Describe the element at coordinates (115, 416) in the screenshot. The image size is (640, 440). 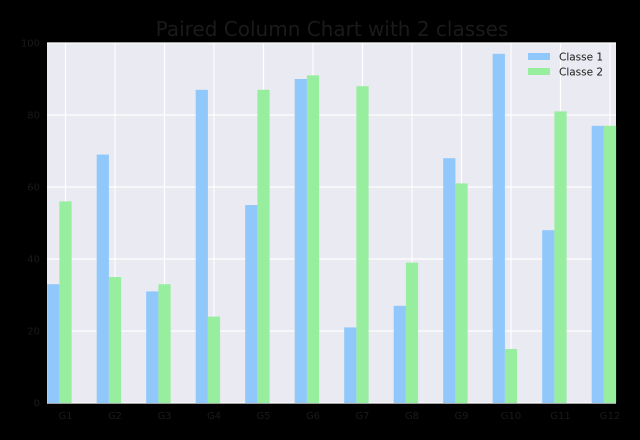
I see `x-tick-label: G2` at that location.